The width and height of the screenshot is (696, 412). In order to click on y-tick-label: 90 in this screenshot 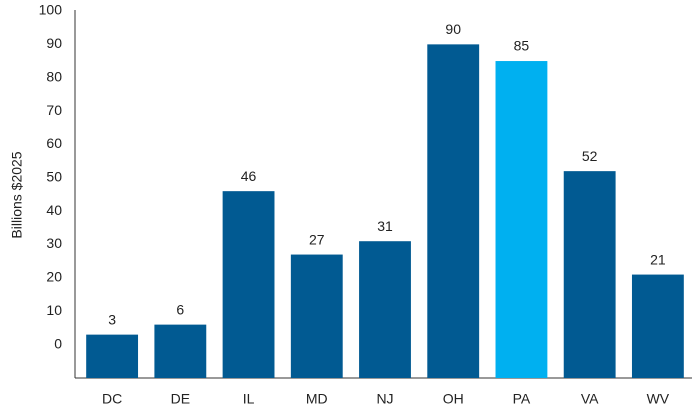, I will do `click(54, 43)`.